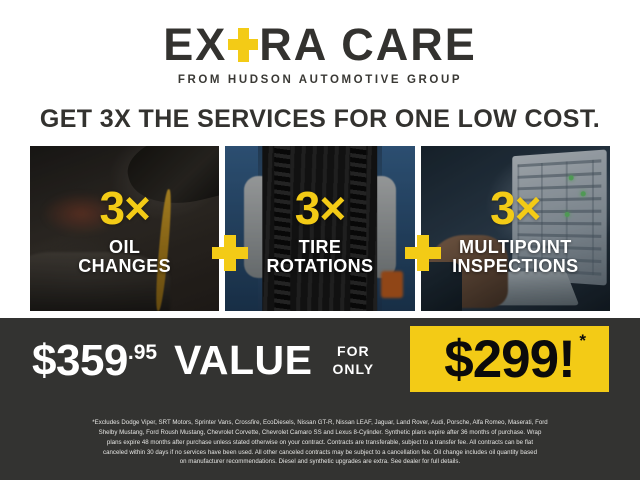 This screenshot has width=640, height=480. I want to click on service-name: OIL CHANGES, so click(124, 257).